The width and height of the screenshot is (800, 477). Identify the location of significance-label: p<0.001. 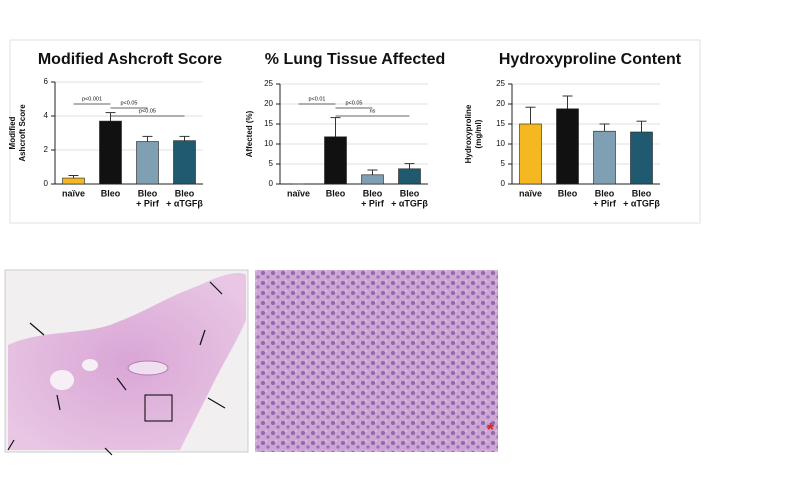
(92, 99).